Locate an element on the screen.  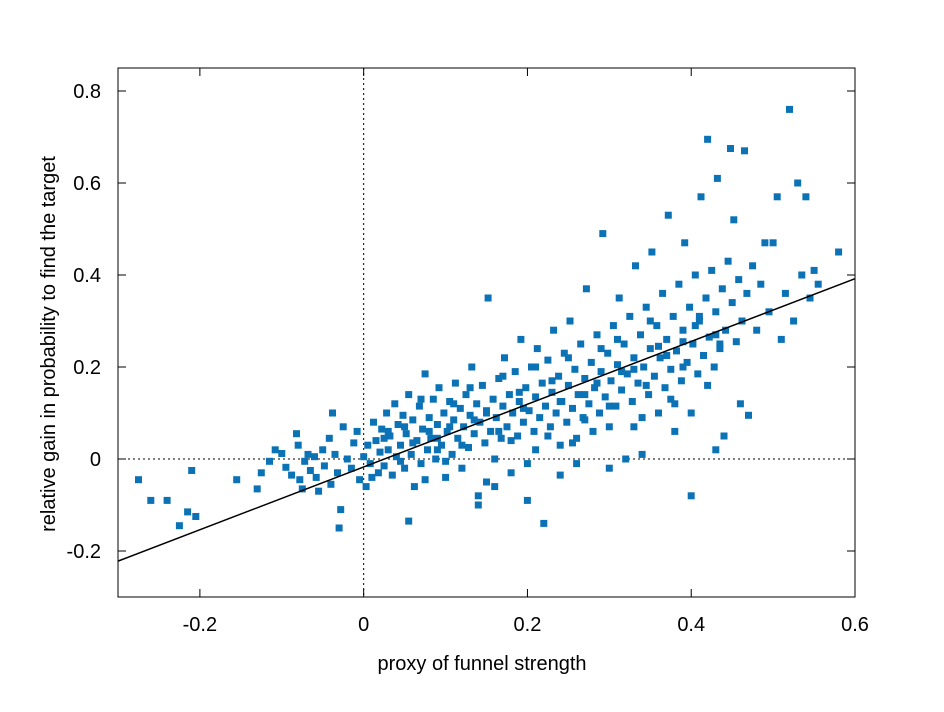
y-tick-label: -0.2 is located at coordinates (84, 552).